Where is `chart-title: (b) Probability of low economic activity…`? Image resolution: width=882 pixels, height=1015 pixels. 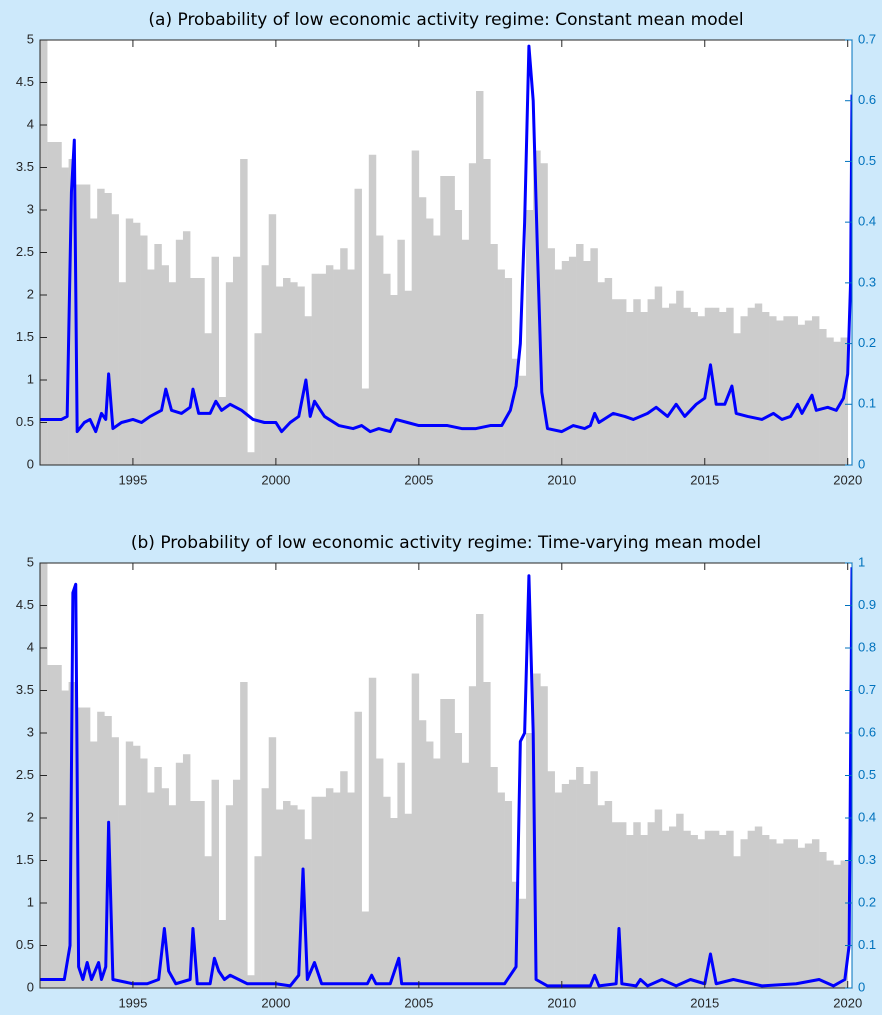
chart-title: (b) Probability of low economic activity… is located at coordinates (446, 543).